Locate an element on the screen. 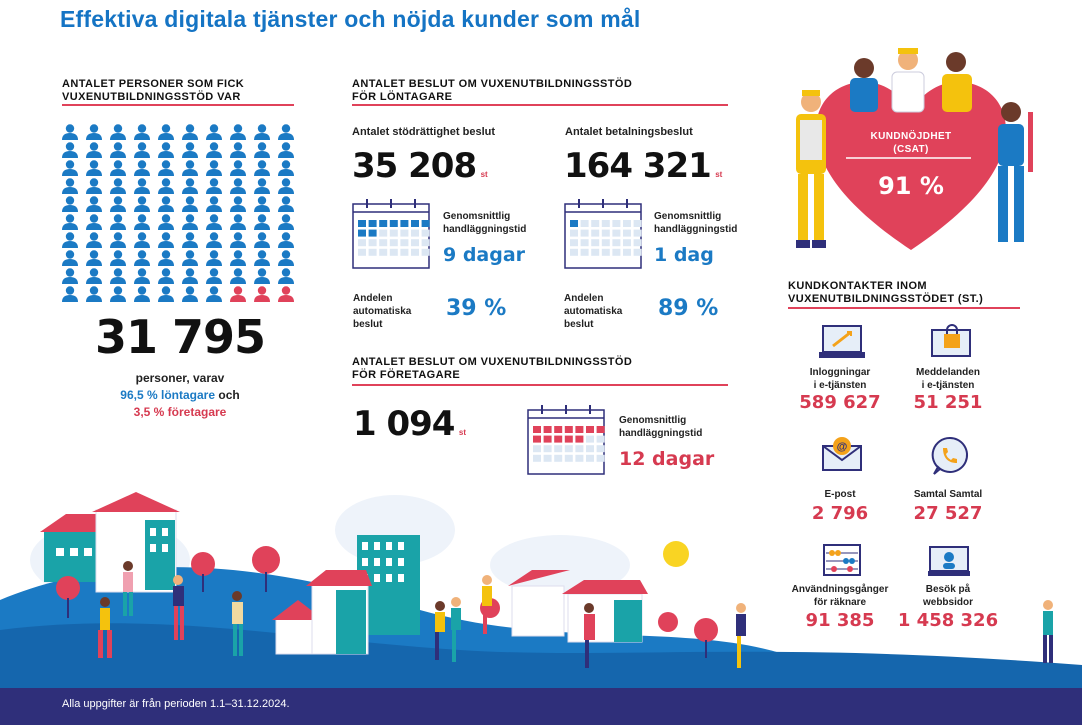 This screenshot has width=1082, height=725. laptop-login-icon is located at coordinates (842, 341).